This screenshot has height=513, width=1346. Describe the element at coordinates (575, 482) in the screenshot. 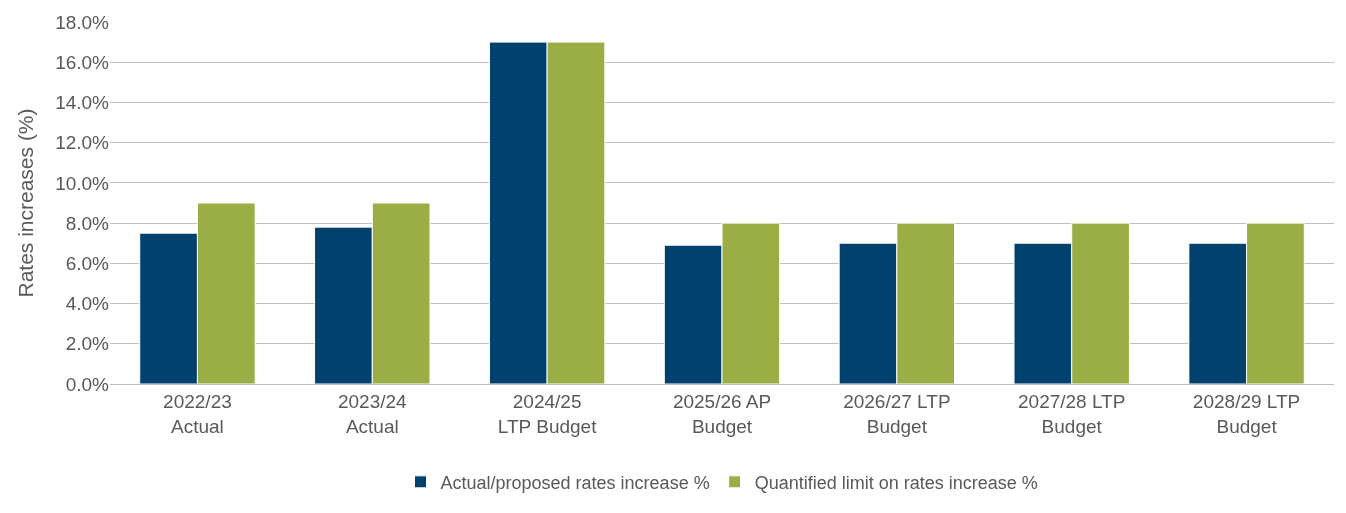

I see `legend-label: Actual/proposed rates increase %` at that location.